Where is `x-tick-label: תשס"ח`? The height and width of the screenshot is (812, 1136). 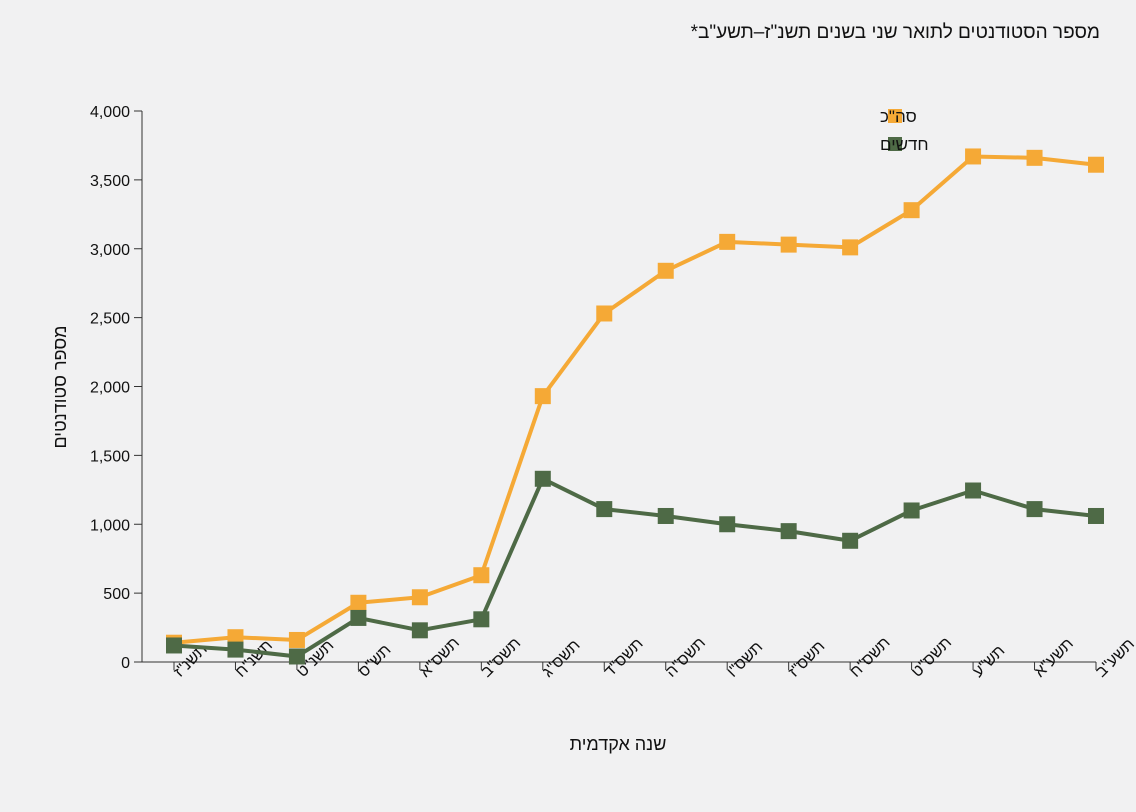
x-tick-label: תשס"ח is located at coordinates (870, 657).